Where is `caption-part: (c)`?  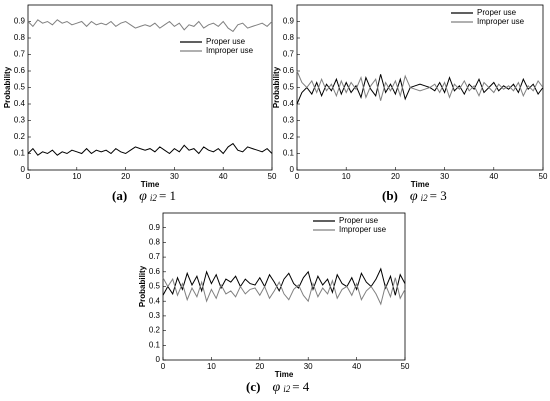
caption-part: (c) is located at coordinates (253, 386).